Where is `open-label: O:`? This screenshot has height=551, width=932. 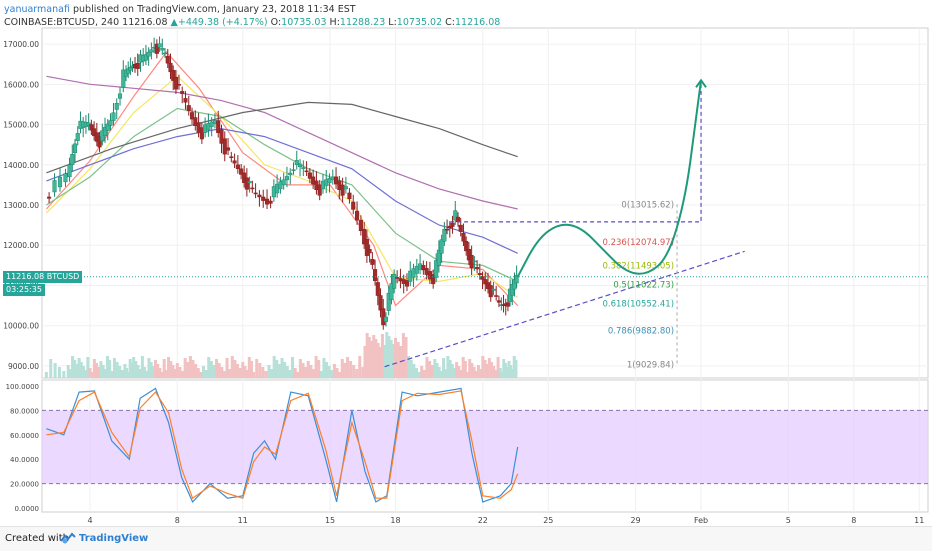
open-label: O: is located at coordinates (276, 22).